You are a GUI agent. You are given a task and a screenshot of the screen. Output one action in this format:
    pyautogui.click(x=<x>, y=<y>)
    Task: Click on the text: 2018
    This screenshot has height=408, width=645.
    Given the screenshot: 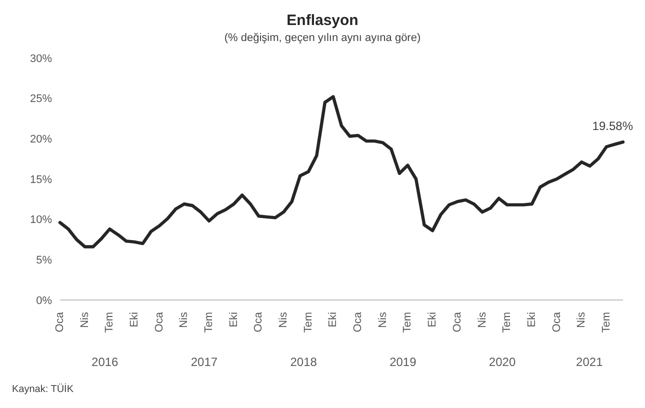 What is the action you would take?
    pyautogui.click(x=304, y=362)
    